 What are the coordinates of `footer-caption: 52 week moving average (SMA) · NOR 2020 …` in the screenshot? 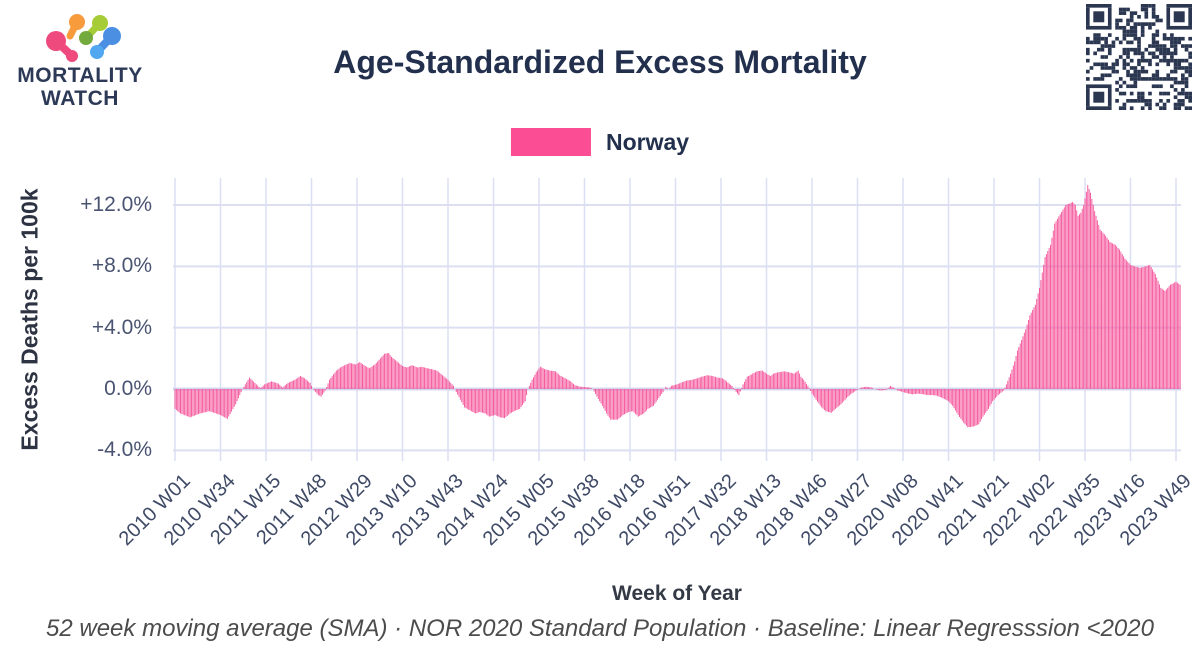 It's located at (600, 628).